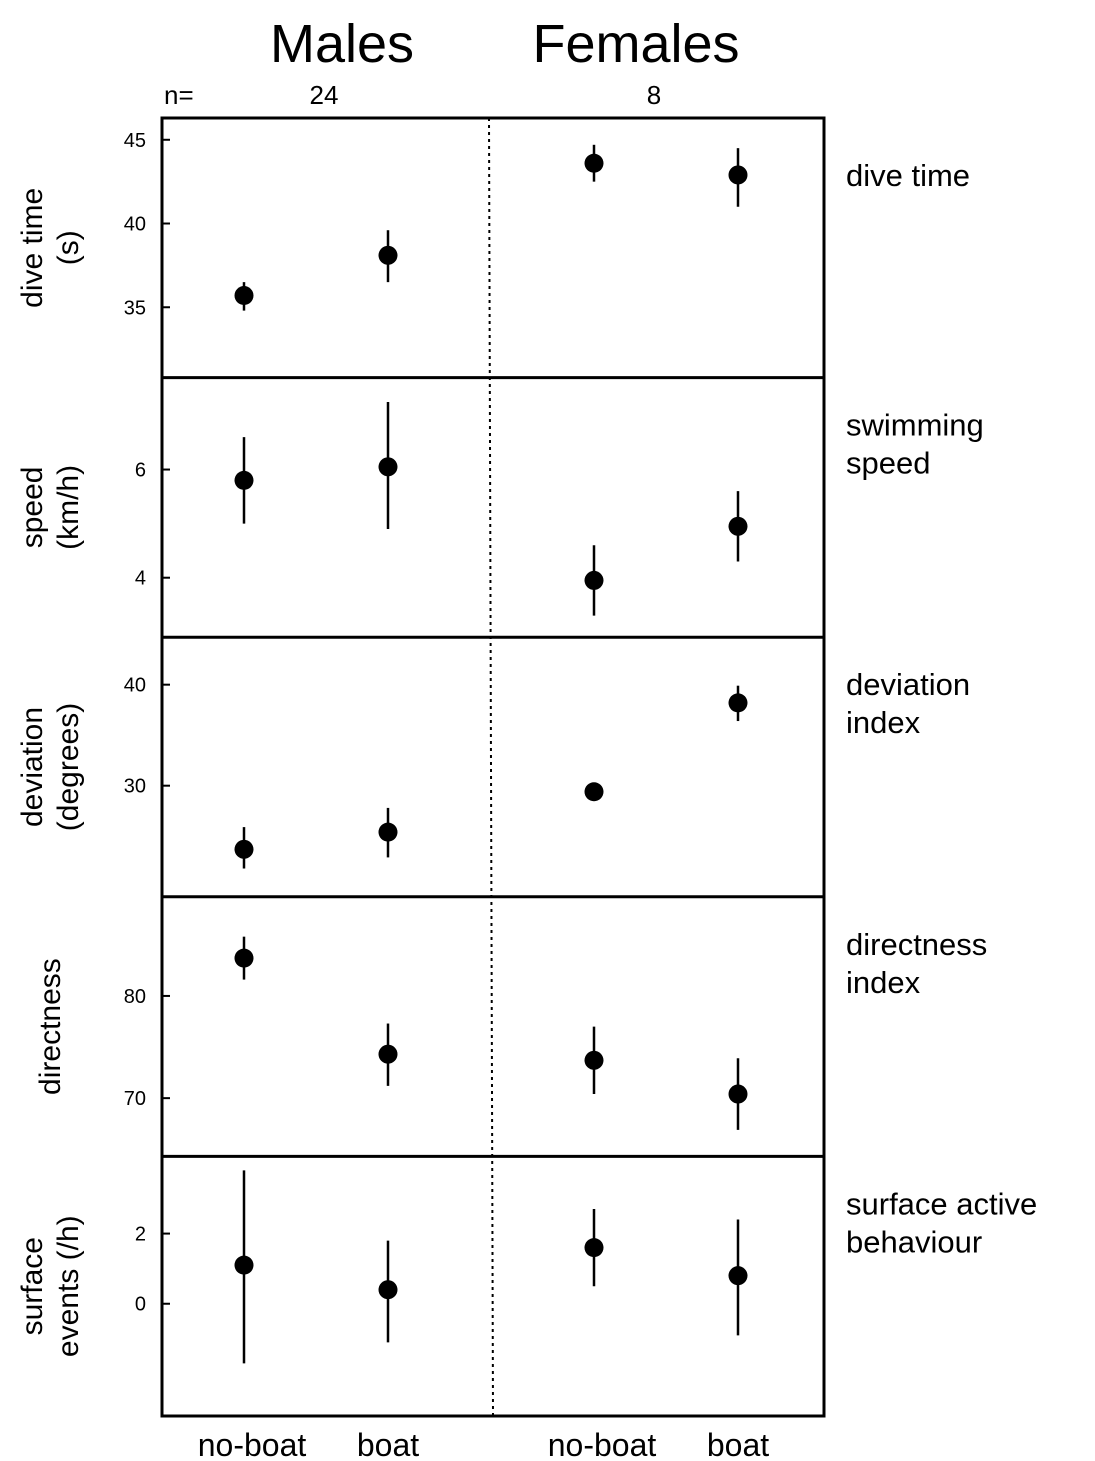 The height and width of the screenshot is (1461, 1095). I want to click on y-tick-label: 0, so click(140, 1305).